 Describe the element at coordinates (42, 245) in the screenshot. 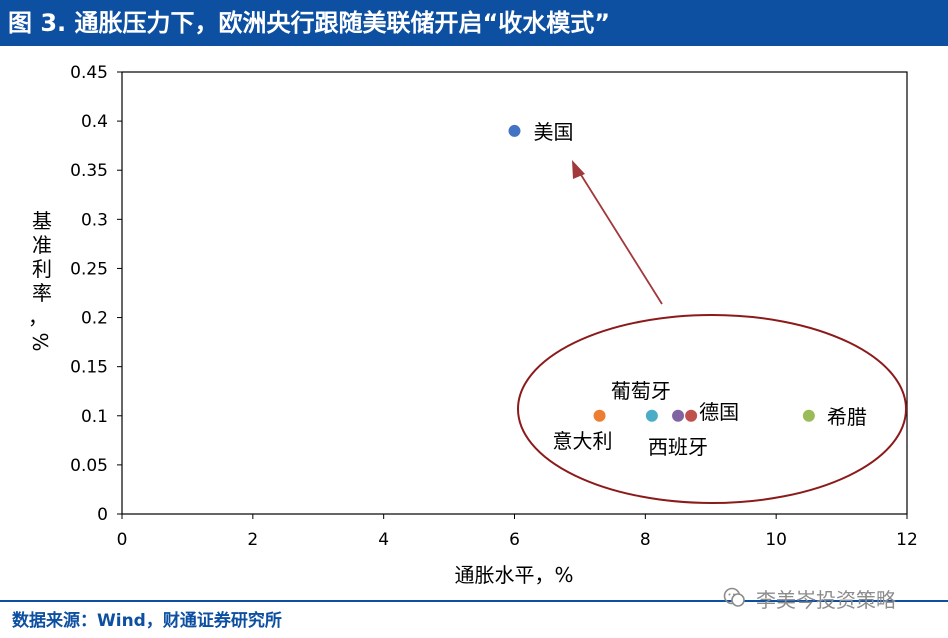

I see `y-axis-label-char: 准` at that location.